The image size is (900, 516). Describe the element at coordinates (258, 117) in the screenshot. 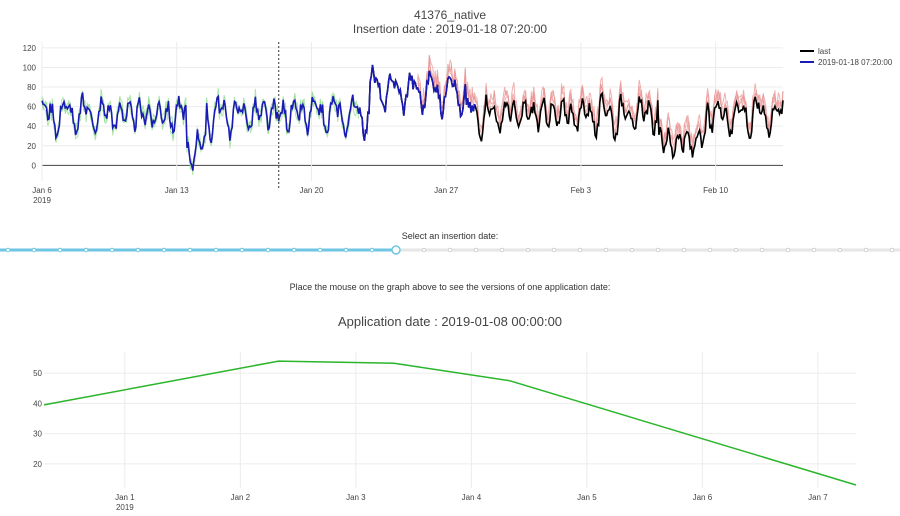

I see `series-insertion-line` at that location.